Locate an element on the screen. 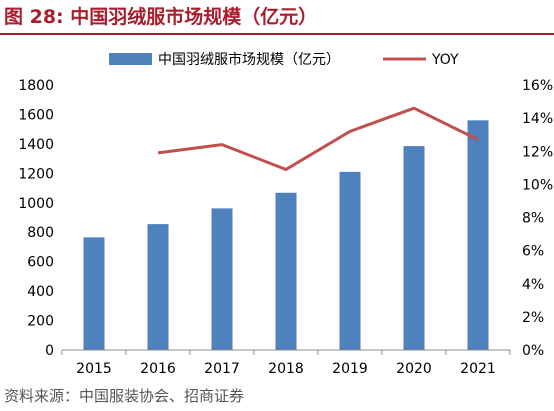 This screenshot has height=411, width=554. legend-label-bars: 中国羽绒服市场规模（亿元） is located at coordinates (249, 59).